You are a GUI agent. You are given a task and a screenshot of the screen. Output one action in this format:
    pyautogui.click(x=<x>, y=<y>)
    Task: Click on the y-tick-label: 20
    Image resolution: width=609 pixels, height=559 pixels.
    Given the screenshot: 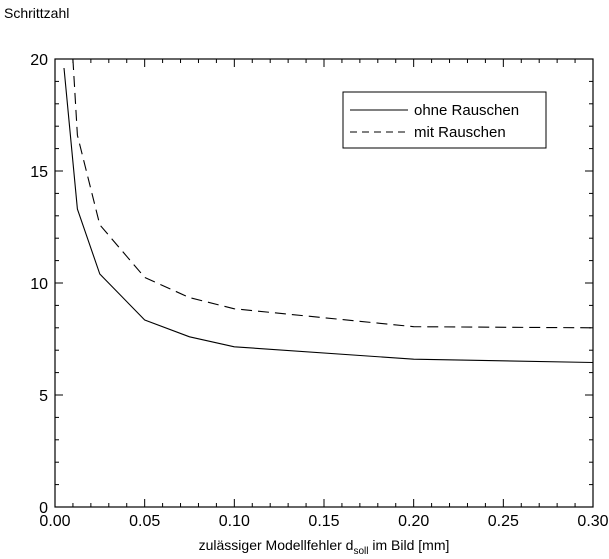 What is the action you would take?
    pyautogui.click(x=39, y=60)
    